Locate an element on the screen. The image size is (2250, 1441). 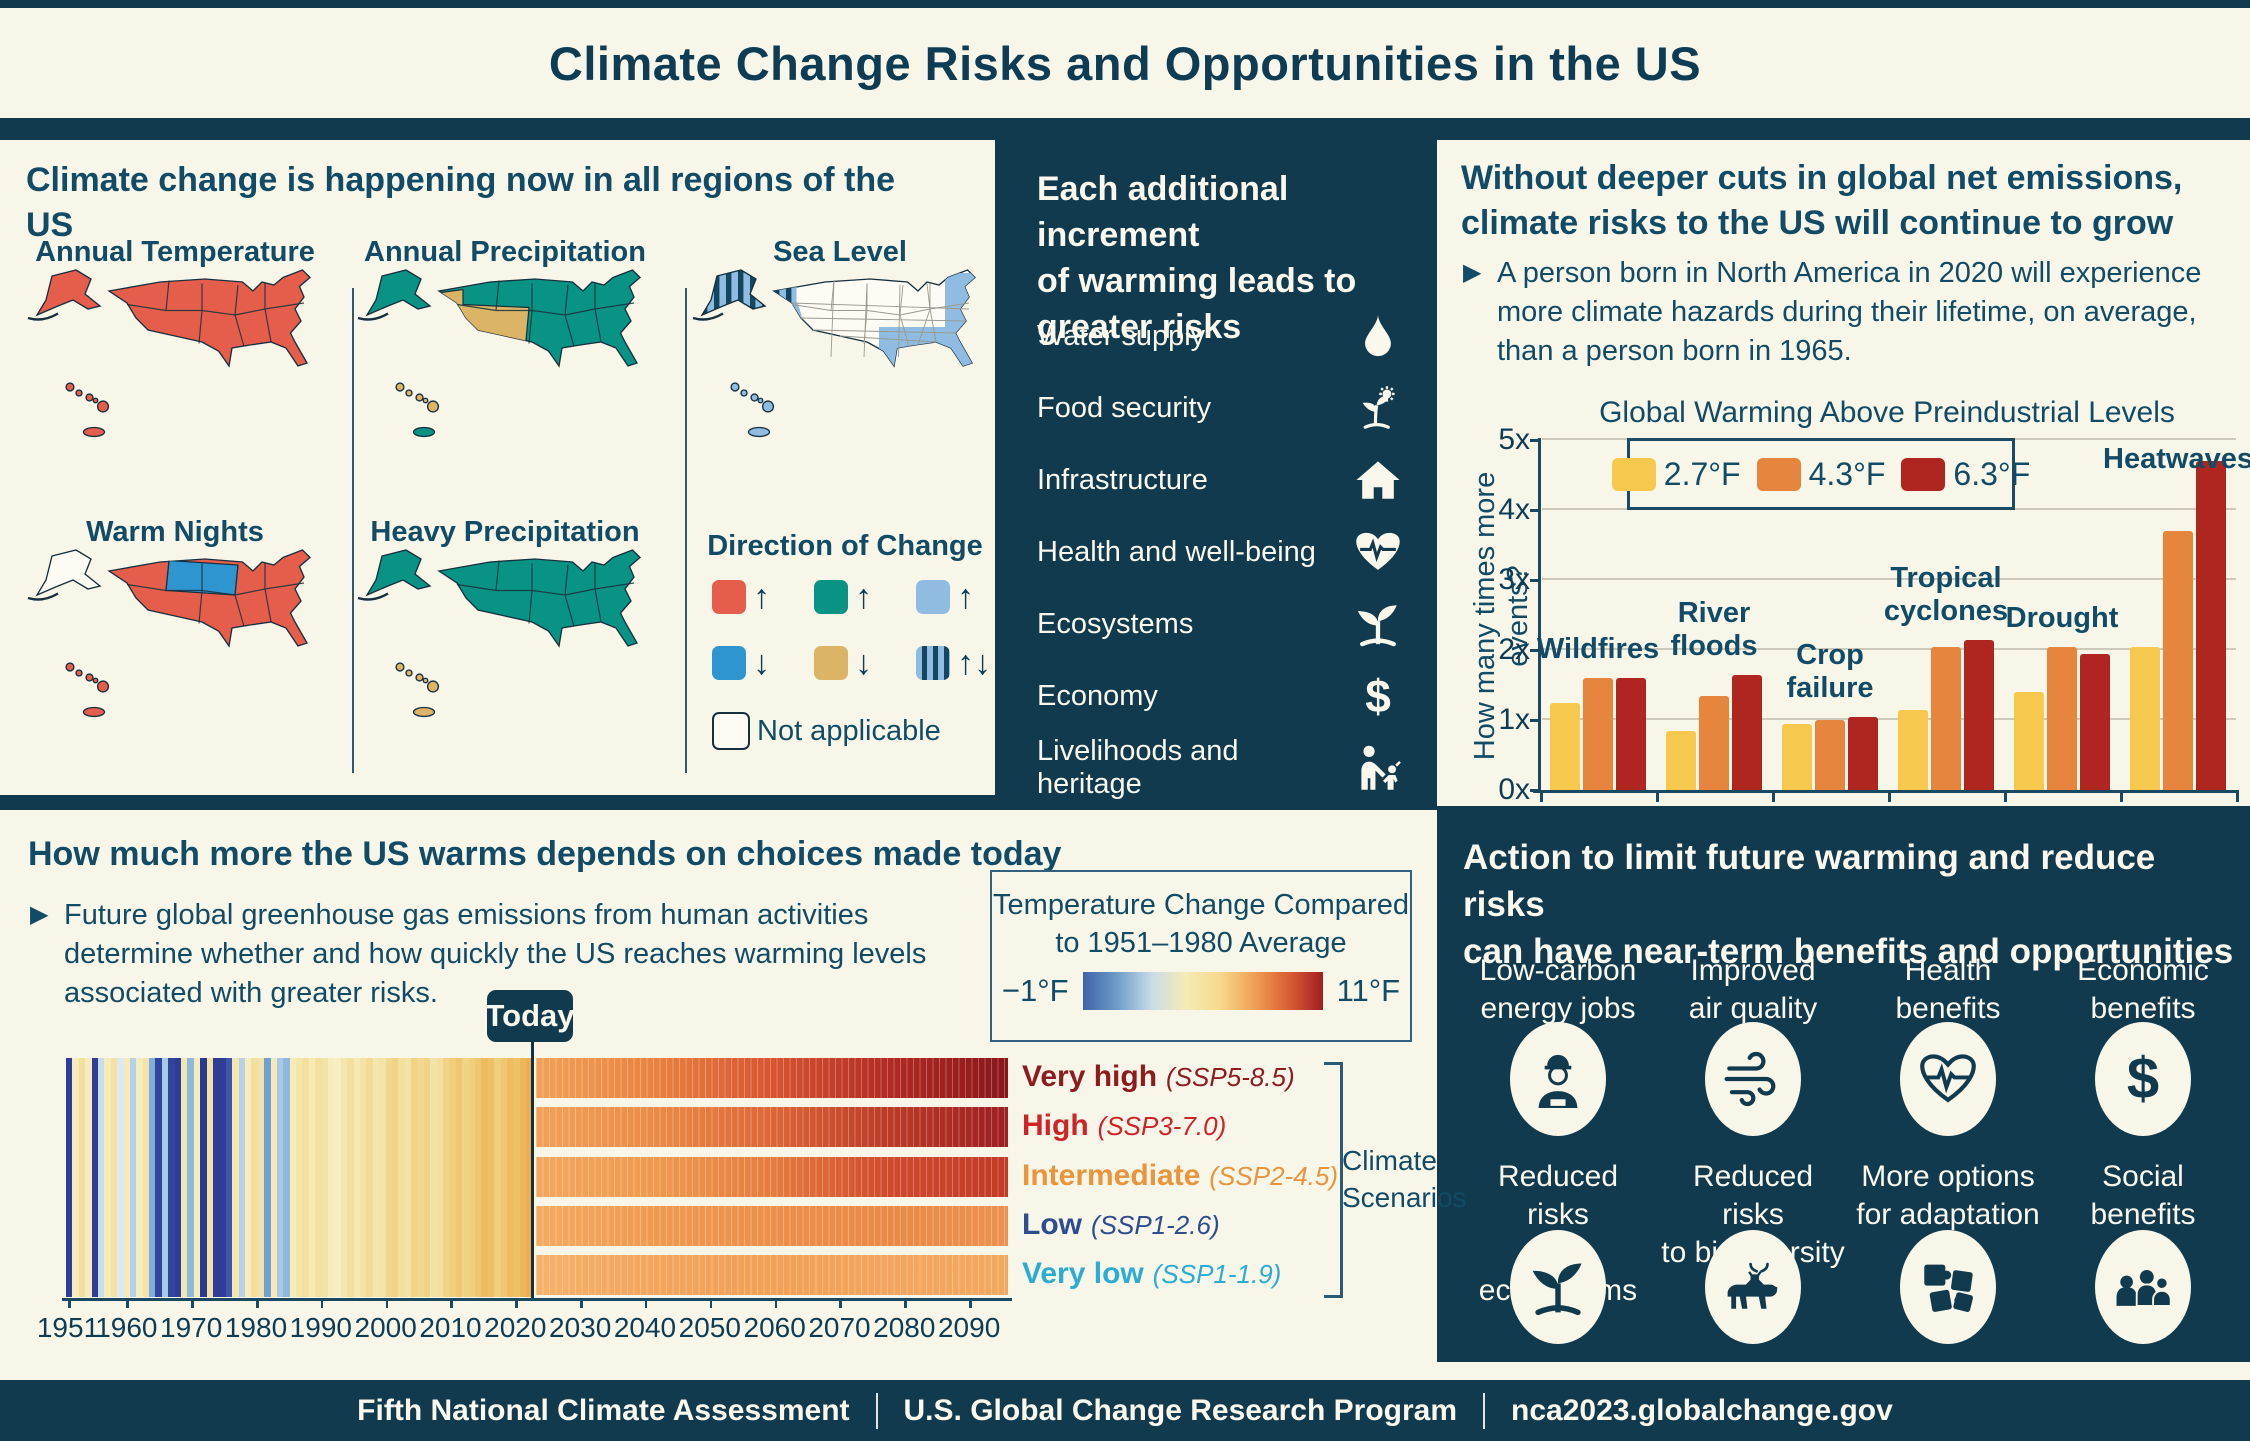
climate-scenarios-label: Climate Scenarios is located at coordinates (1404, 1179).